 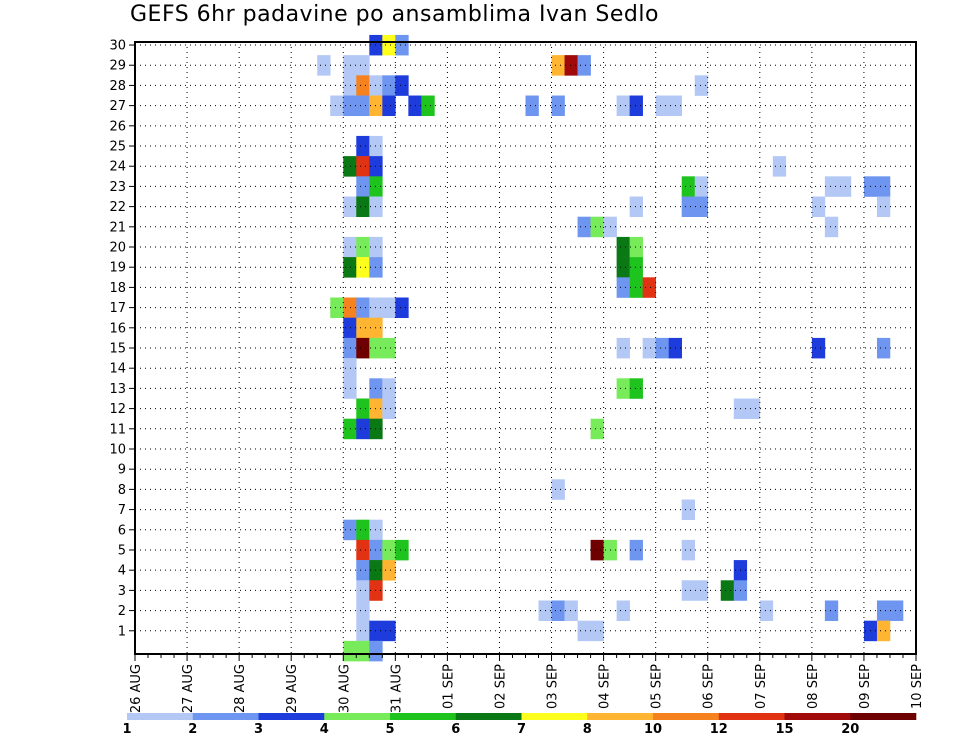 What do you see at coordinates (117, 46) in the screenshot?
I see `y-tick-label: 30` at bounding box center [117, 46].